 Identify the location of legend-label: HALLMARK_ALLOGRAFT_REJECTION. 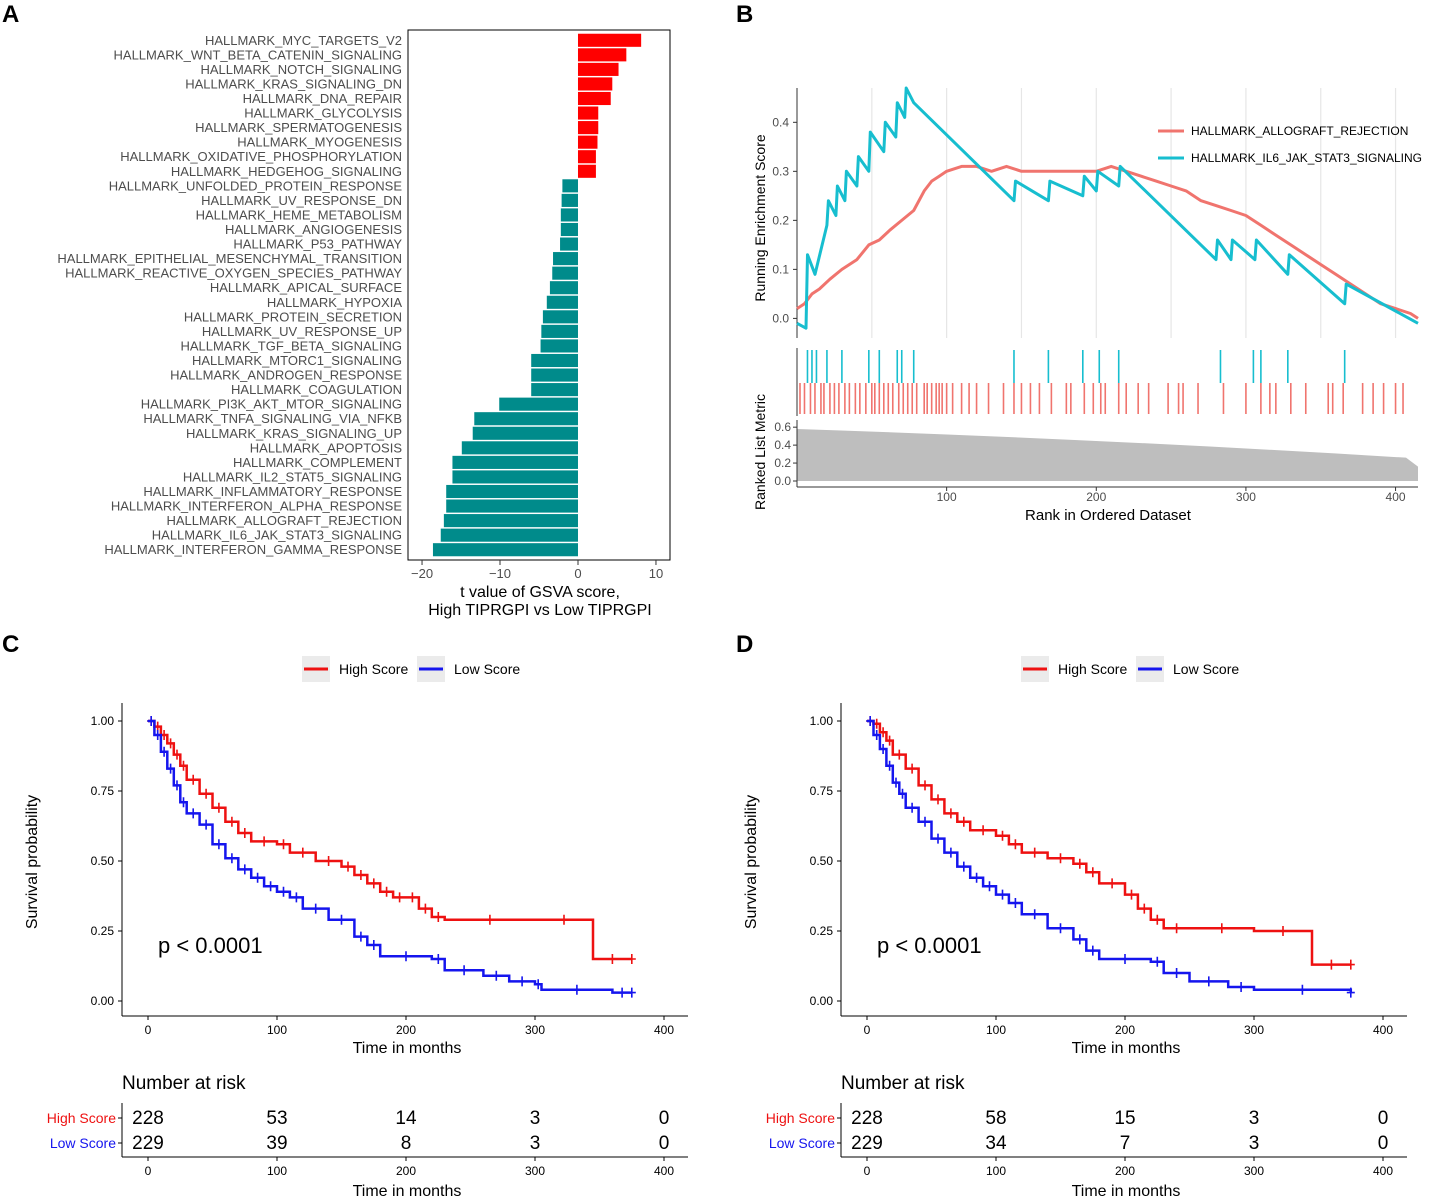
(1299, 131).